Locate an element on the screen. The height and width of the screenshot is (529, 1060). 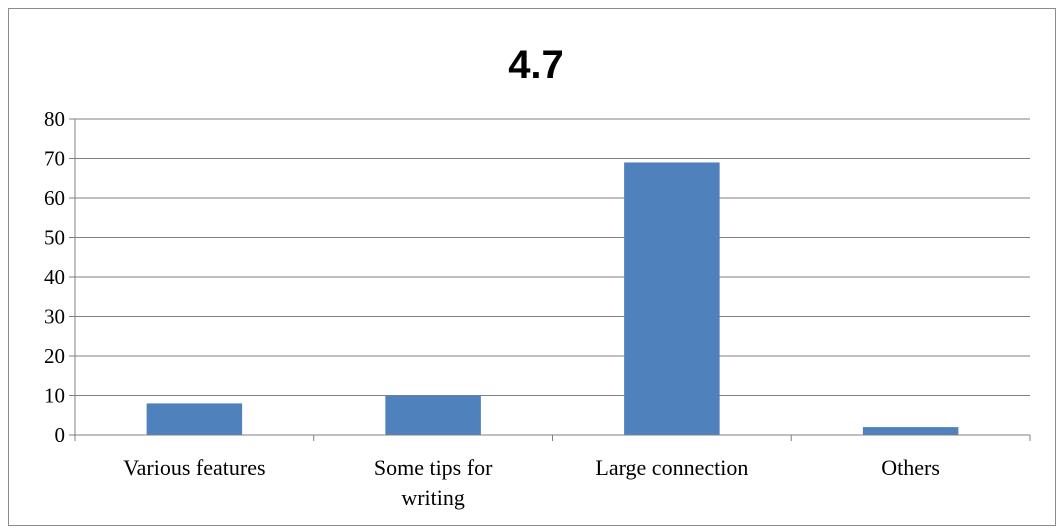
x-tick-label: Large connection is located at coordinates (671, 467).